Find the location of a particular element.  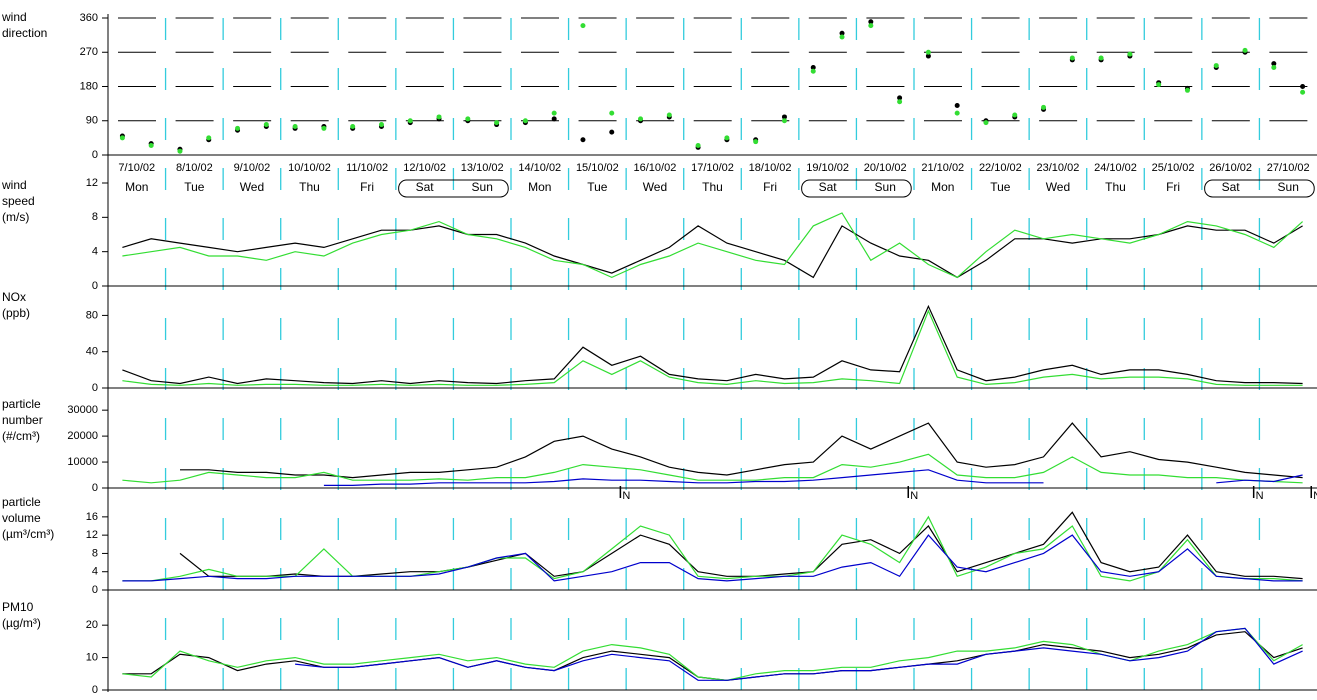

y-tick-label: 40 is located at coordinates (92, 352).